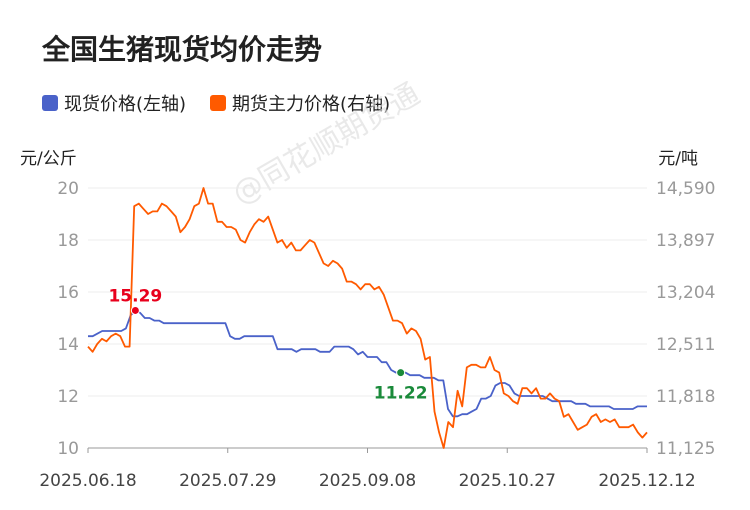 This screenshot has height=510, width=750. Describe the element at coordinates (68, 293) in the screenshot. I see `left-tick-label: 16` at that location.